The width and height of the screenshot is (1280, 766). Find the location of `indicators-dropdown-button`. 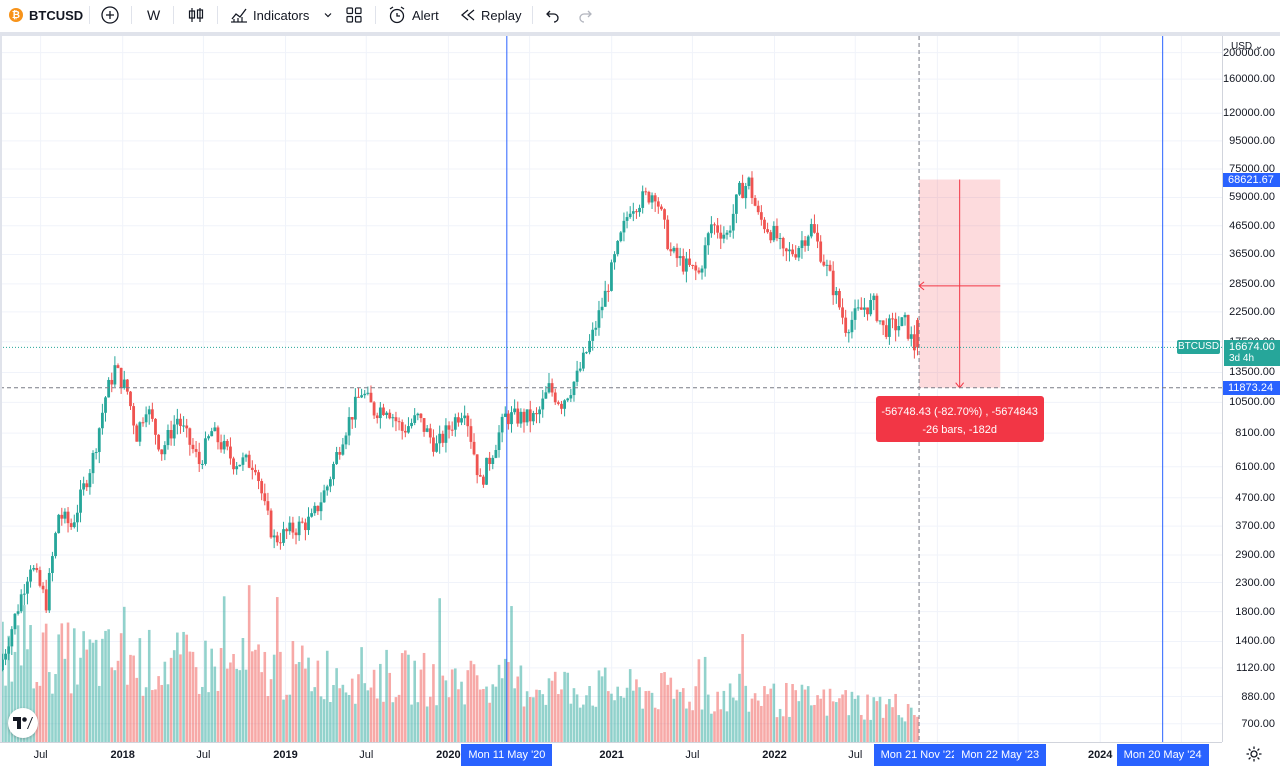

indicators-dropdown-button is located at coordinates (328, 15).